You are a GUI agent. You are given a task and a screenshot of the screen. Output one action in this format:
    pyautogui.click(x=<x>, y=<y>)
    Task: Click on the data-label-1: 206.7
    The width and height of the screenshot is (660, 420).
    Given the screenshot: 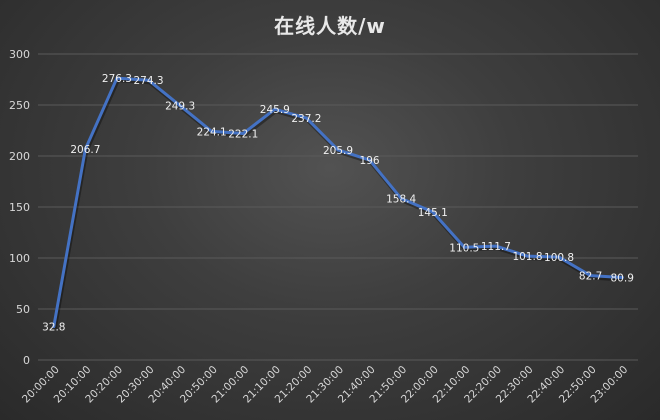 What is the action you would take?
    pyautogui.click(x=85, y=150)
    